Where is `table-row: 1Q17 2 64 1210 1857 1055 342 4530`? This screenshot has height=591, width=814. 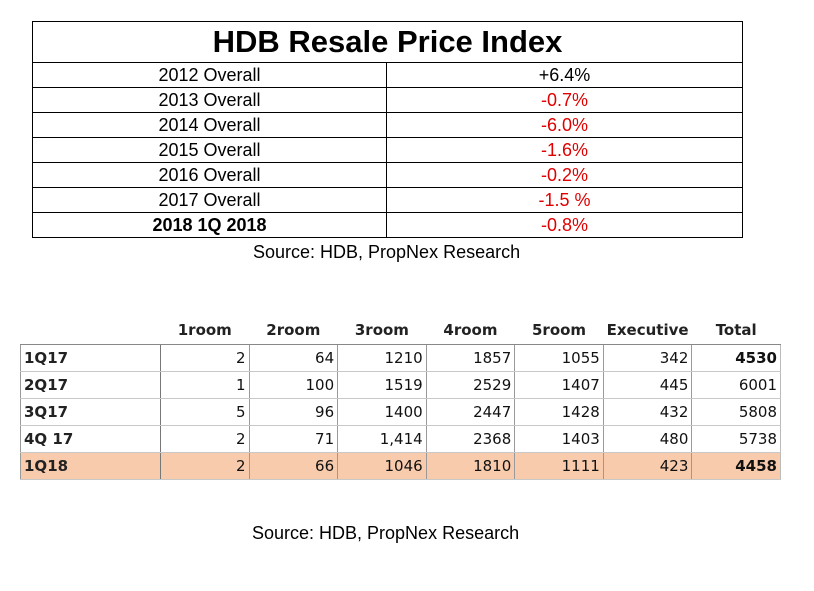
table-row: 1Q17 2 64 1210 1857 1055 342 4530 is located at coordinates (400, 358).